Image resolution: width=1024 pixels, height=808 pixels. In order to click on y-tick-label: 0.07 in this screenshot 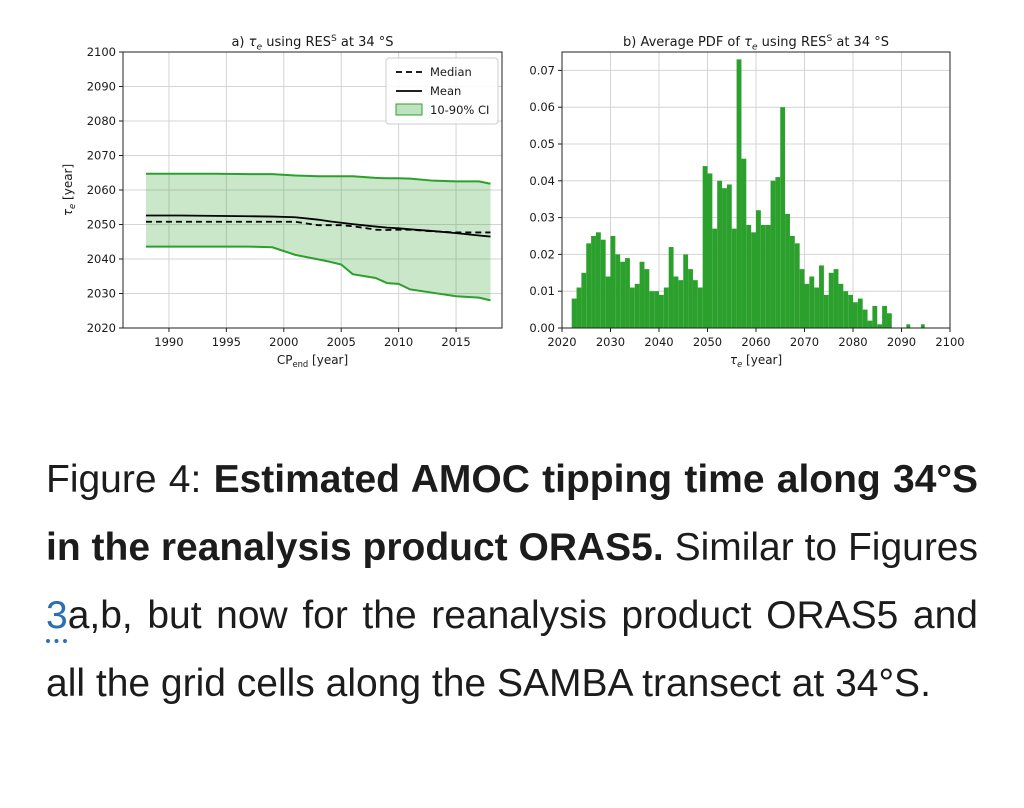, I will do `click(542, 70)`.